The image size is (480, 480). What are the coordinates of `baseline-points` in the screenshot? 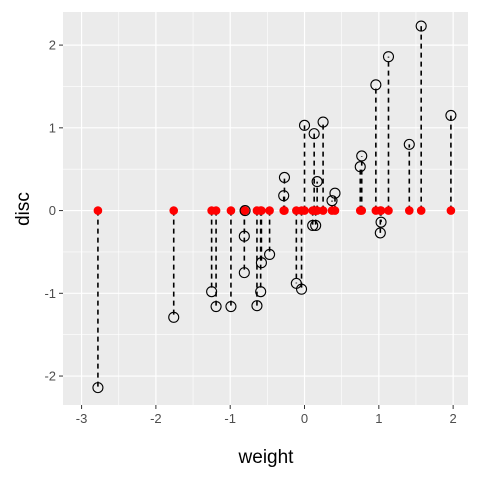 It's located at (274, 210).